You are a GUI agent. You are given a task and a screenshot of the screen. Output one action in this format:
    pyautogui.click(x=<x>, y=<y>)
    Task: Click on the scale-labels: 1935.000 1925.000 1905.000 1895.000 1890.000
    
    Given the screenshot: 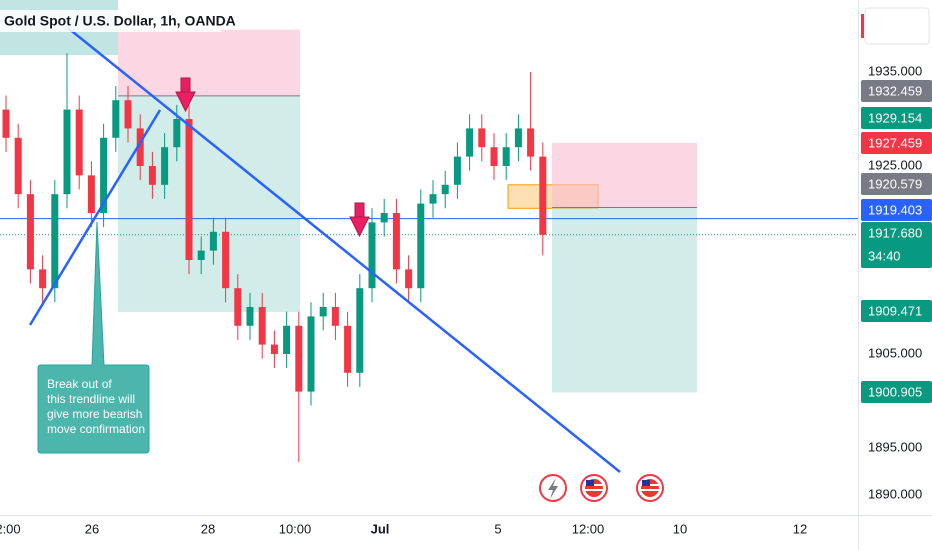 What is the action you would take?
    pyautogui.click(x=895, y=282)
    